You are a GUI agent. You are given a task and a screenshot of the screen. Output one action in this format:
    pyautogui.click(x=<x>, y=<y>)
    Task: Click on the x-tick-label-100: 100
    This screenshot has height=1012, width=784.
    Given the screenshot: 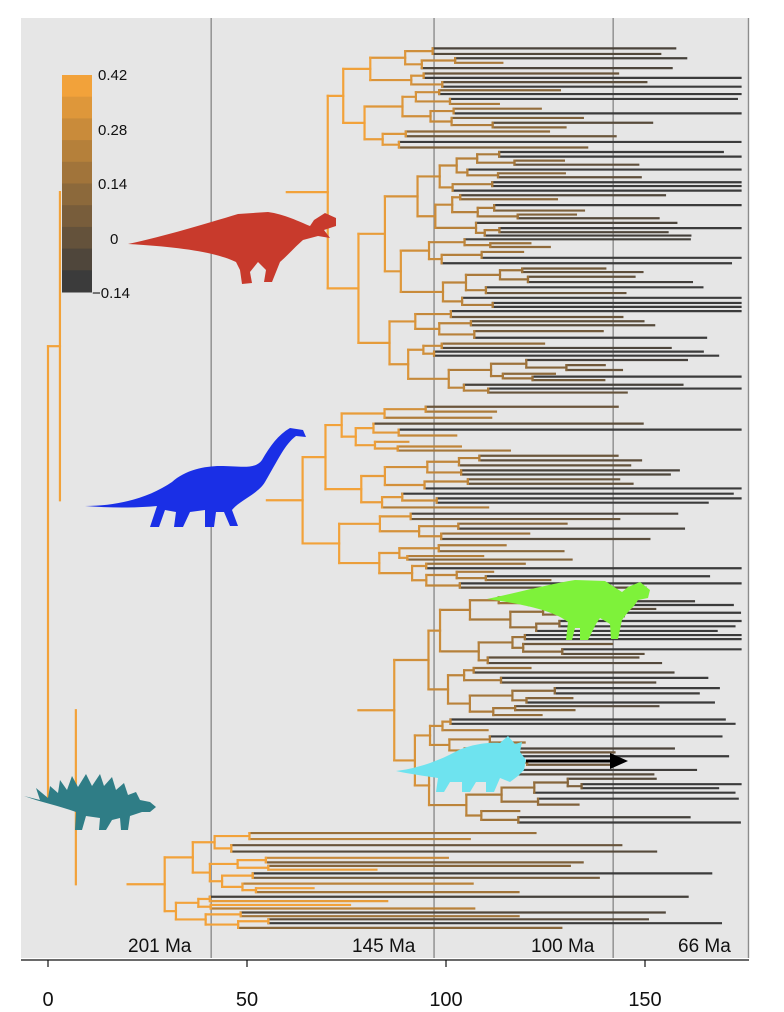 What is the action you would take?
    pyautogui.click(x=445, y=1000)
    